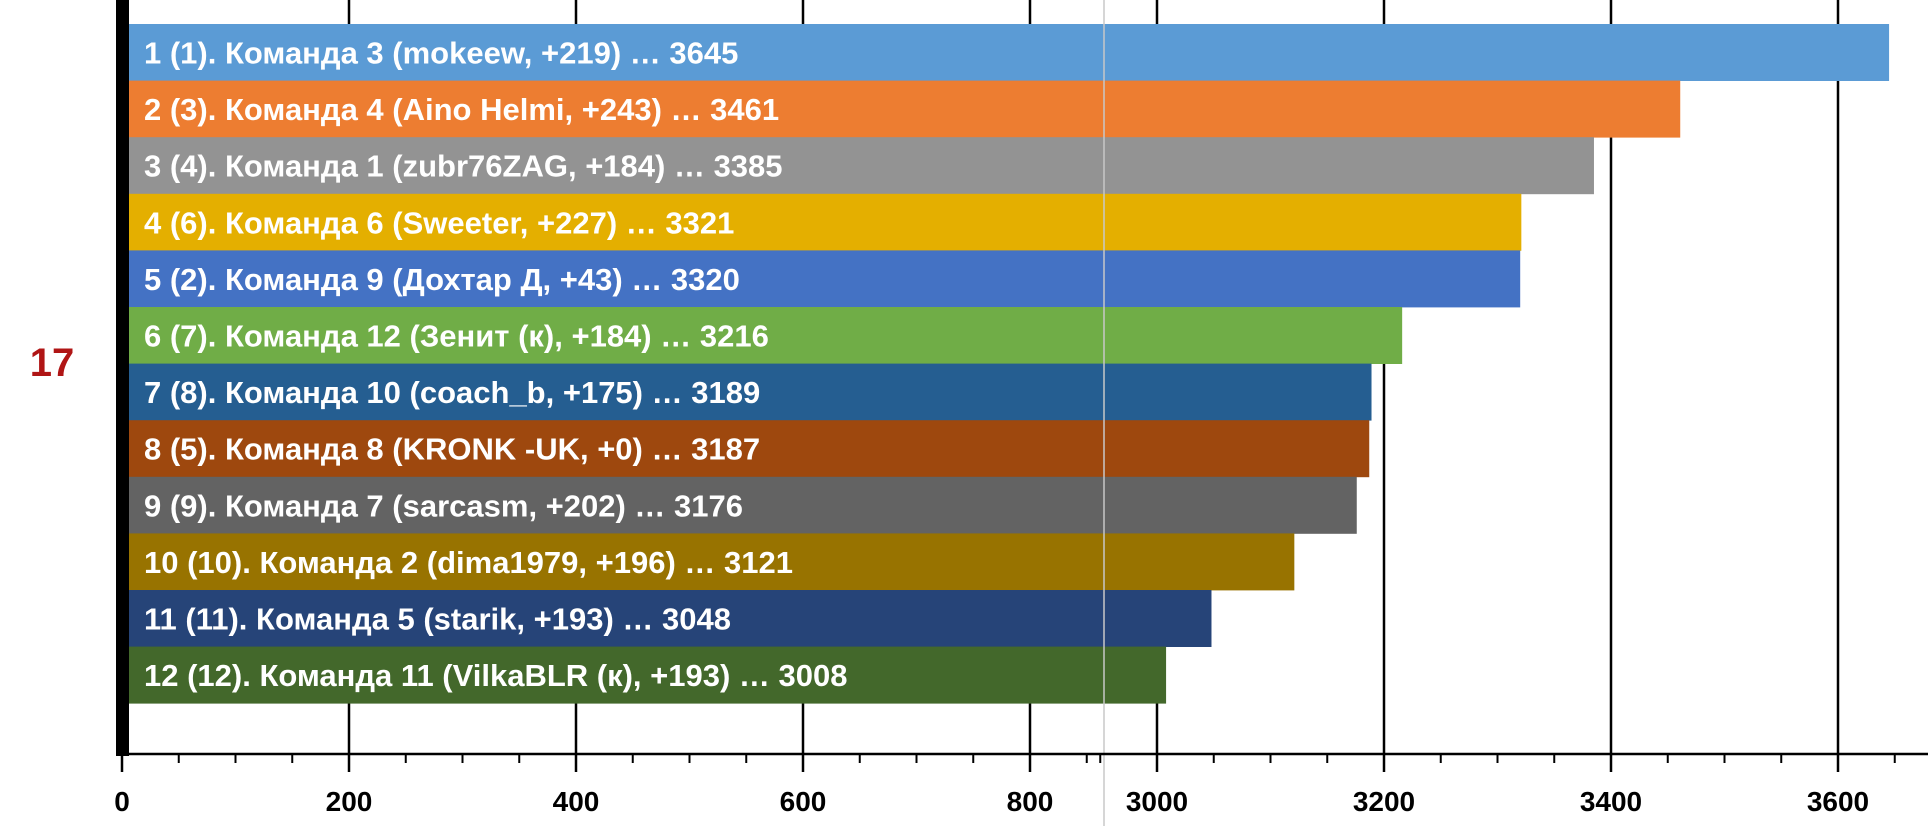  What do you see at coordinates (122, 378) in the screenshot?
I see `y-axis` at bounding box center [122, 378].